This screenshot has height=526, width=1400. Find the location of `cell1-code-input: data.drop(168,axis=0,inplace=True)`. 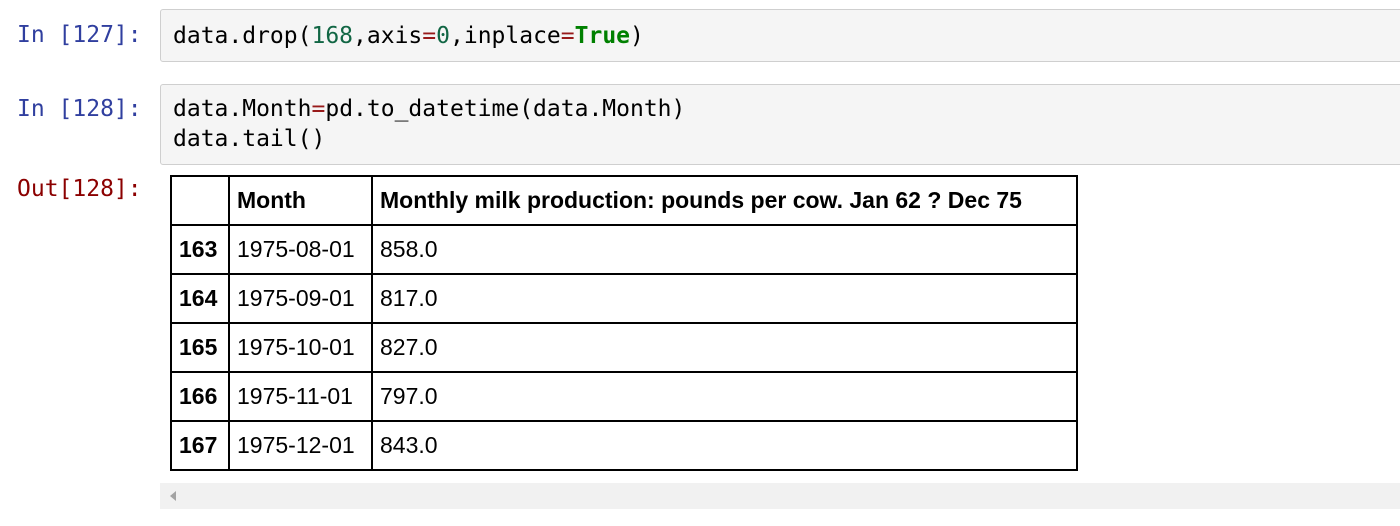

cell1-code-input: data.drop(168,axis=0,inplace=True) is located at coordinates (780, 35).